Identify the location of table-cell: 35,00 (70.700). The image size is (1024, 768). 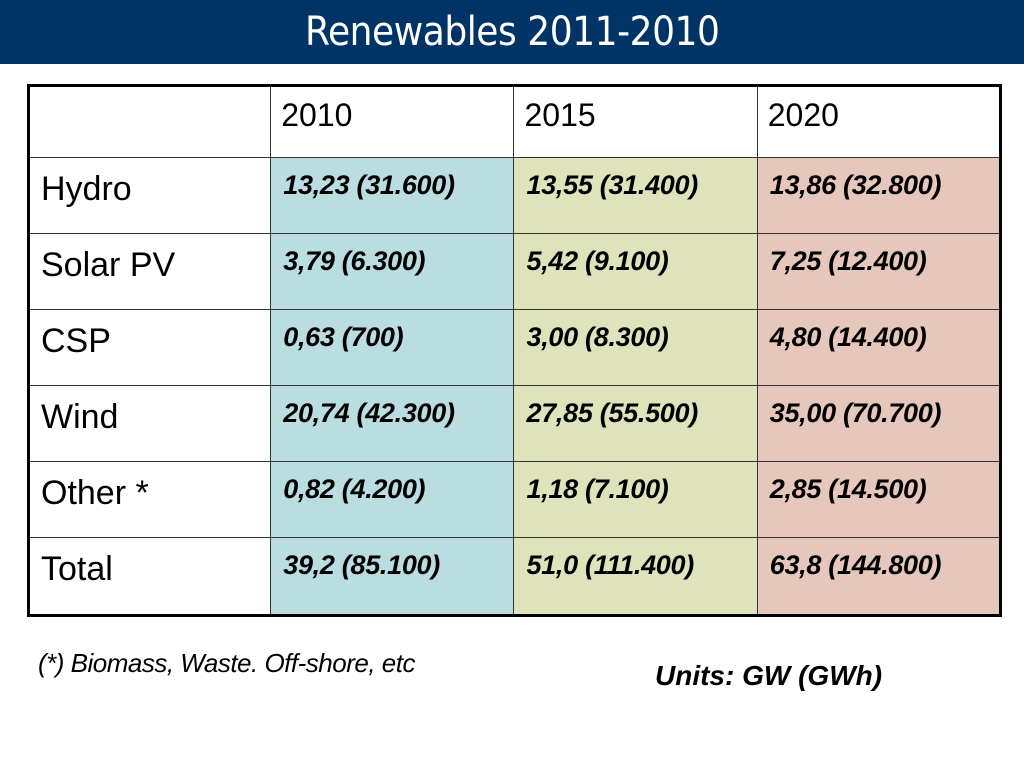
(879, 424).